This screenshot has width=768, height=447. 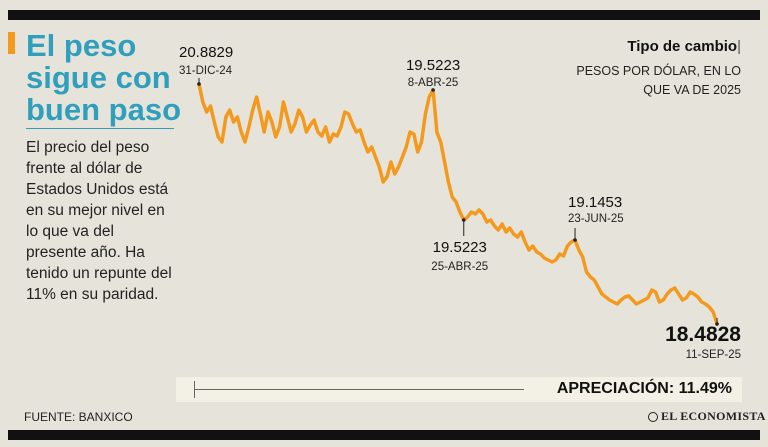 What do you see at coordinates (460, 247) in the screenshot?
I see `annotation-low-value: 19.5223` at bounding box center [460, 247].